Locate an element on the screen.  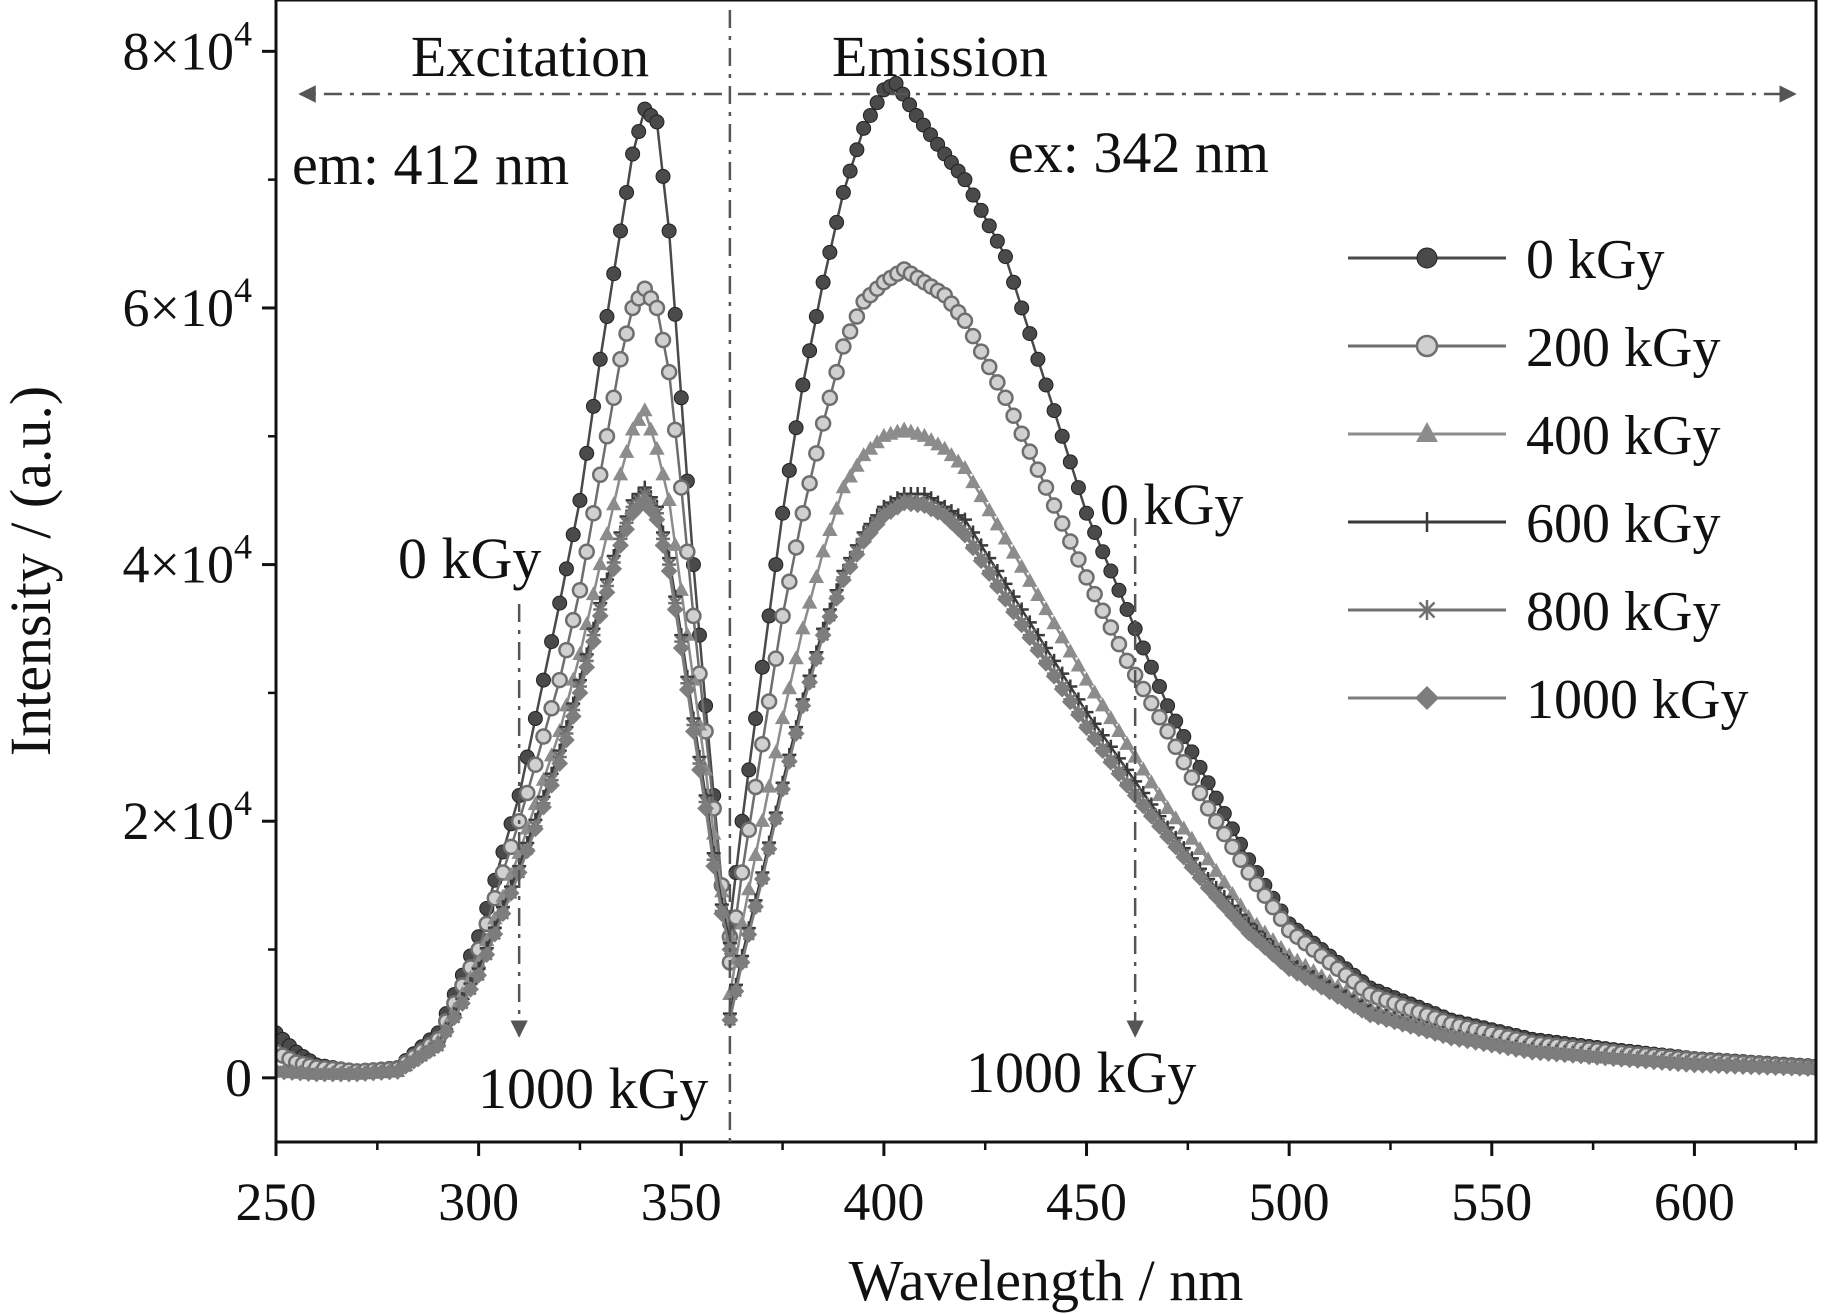
right-arrow-bottom-label: 1000 kGy is located at coordinates (1081, 1072).